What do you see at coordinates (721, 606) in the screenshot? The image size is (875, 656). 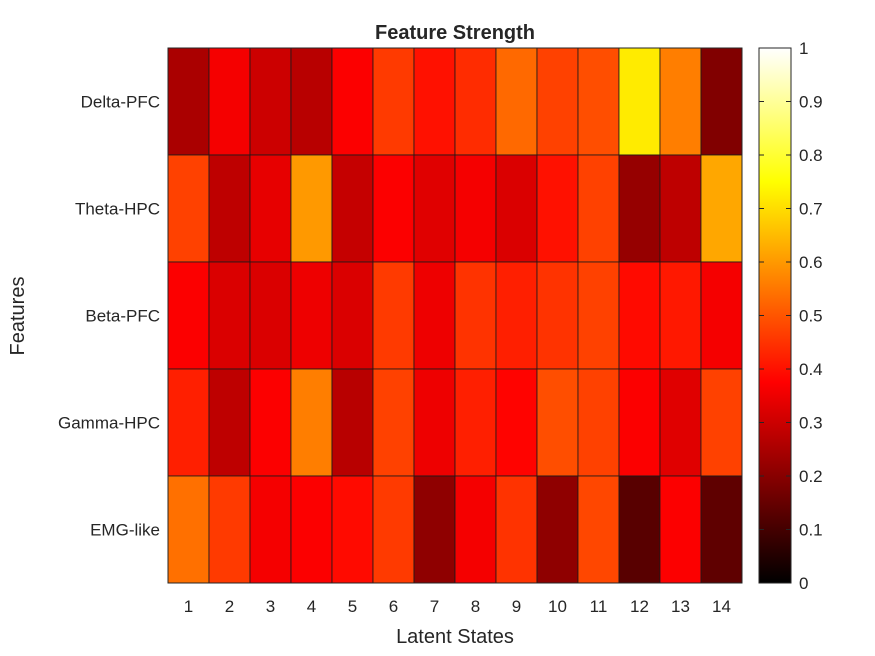 I see `x-tick-label: 14` at bounding box center [721, 606].